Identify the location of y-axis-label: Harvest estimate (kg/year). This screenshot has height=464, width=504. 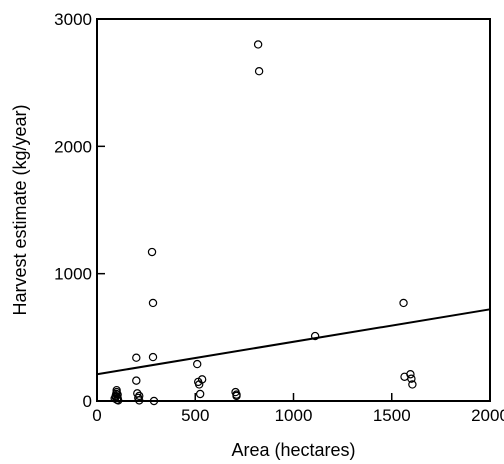
(20, 209).